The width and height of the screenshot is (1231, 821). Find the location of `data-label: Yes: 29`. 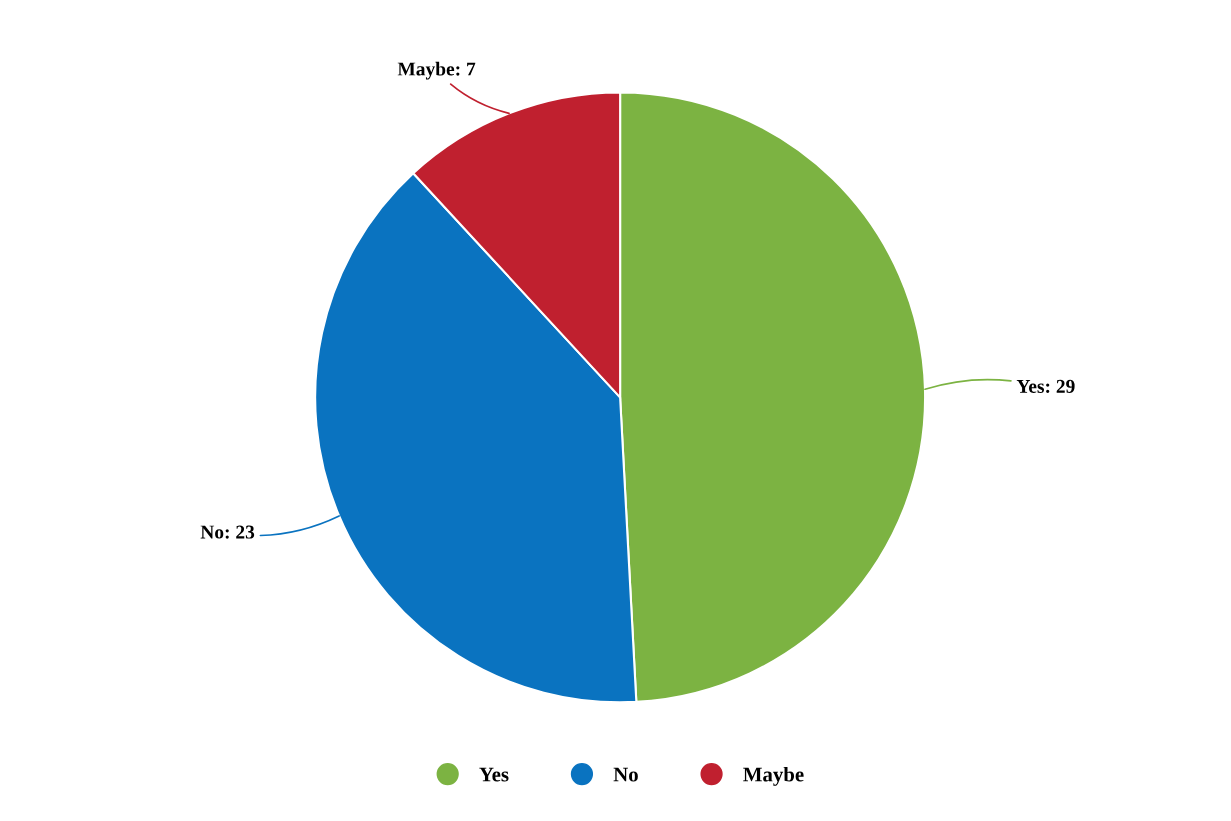

data-label: Yes: 29 is located at coordinates (1045, 386).